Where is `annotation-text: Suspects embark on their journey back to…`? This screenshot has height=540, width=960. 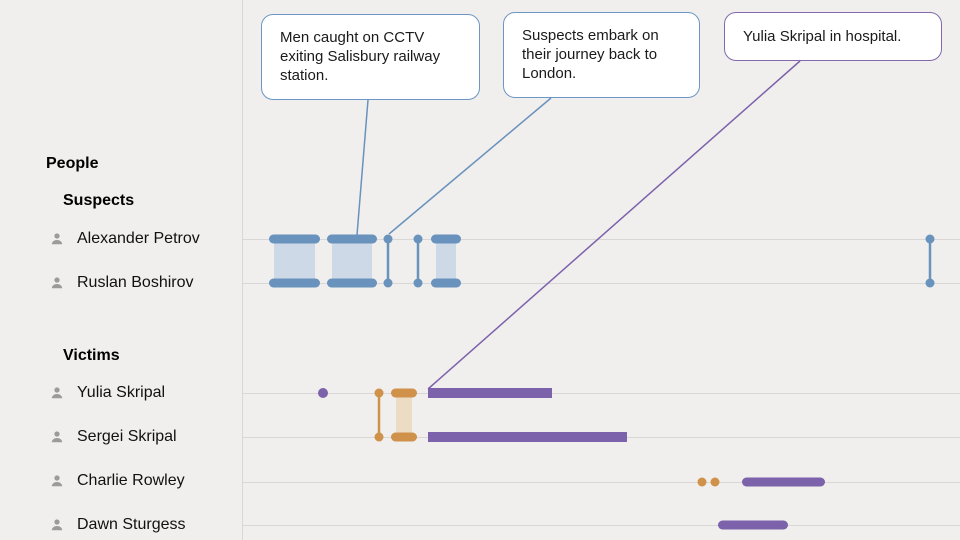 annotation-text: Suspects embark on their journey back to… is located at coordinates (590, 54).